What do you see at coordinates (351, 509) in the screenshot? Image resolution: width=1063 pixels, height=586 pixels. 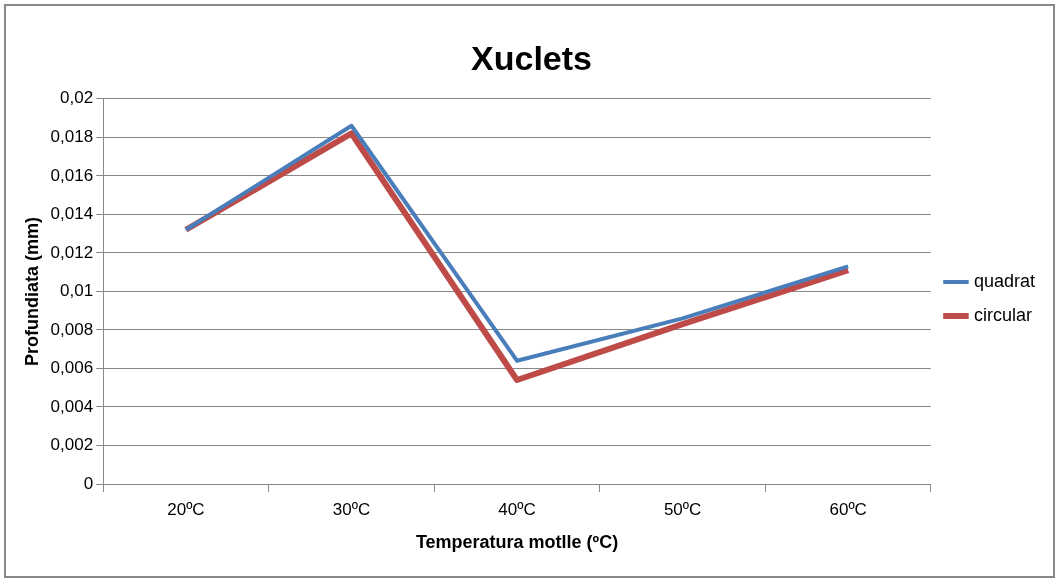 I see `x-tick-label: 30ºC` at bounding box center [351, 509].